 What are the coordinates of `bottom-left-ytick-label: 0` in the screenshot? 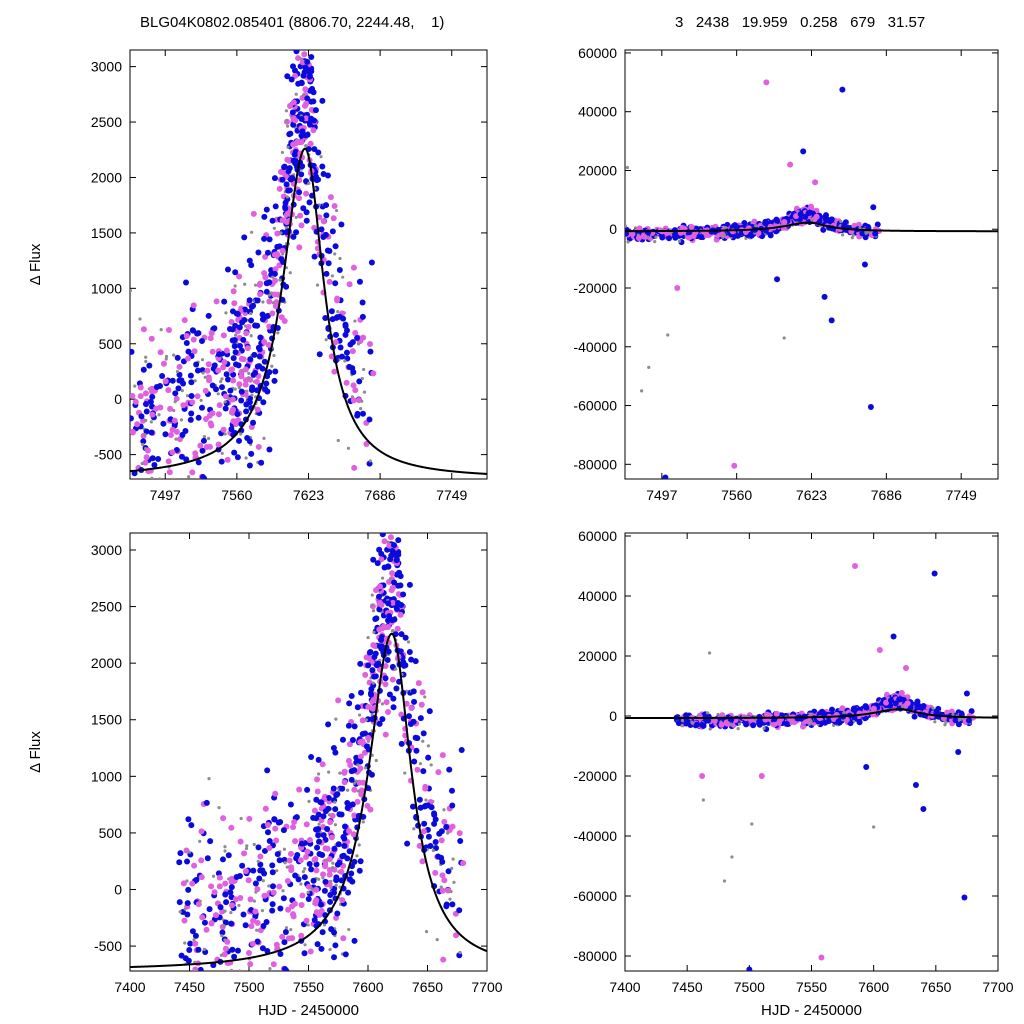 It's located at (118, 890).